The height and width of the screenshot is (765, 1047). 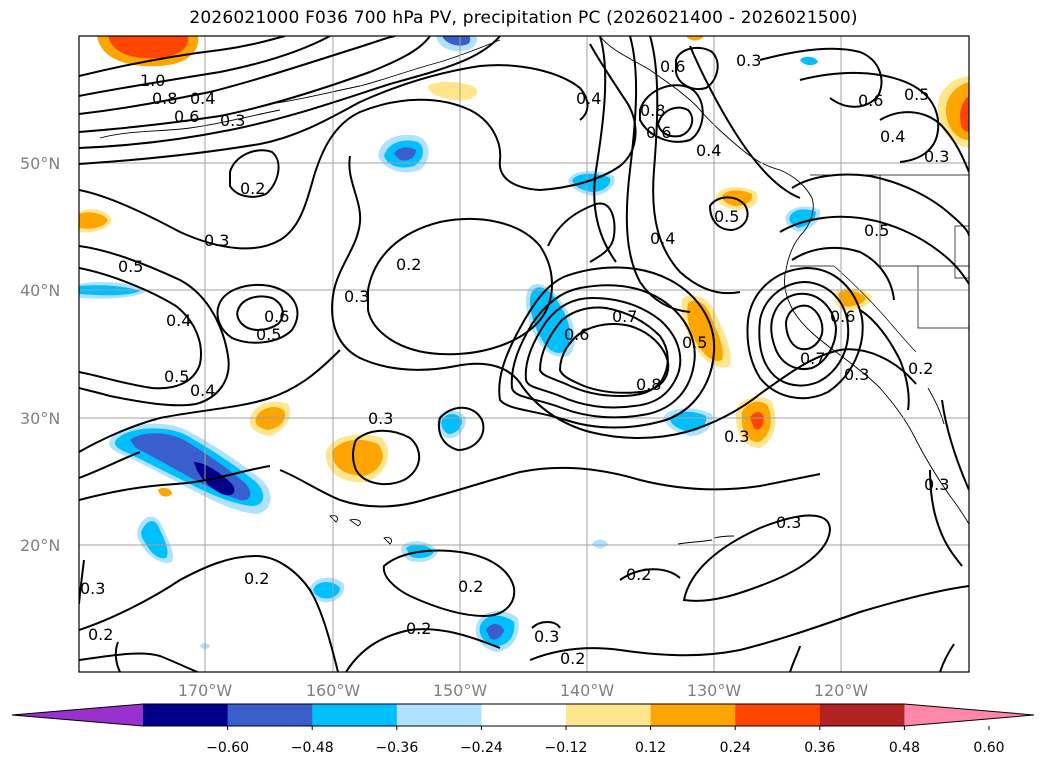 What do you see at coordinates (205, 690) in the screenshot?
I see `lon-label: 170°W` at bounding box center [205, 690].